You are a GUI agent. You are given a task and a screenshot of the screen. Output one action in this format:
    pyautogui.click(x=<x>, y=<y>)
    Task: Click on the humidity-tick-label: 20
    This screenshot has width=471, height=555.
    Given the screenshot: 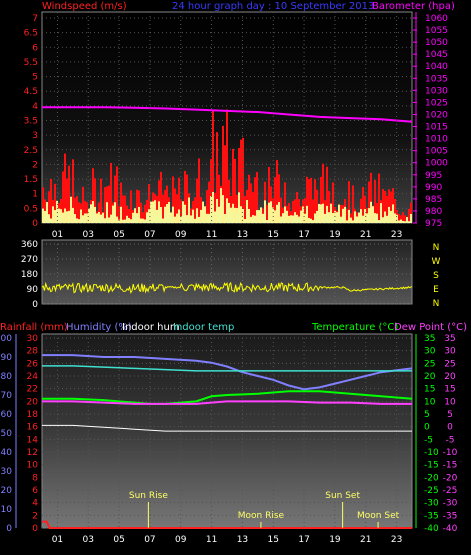 What is the action you would take?
    pyautogui.click(x=7, y=491)
    